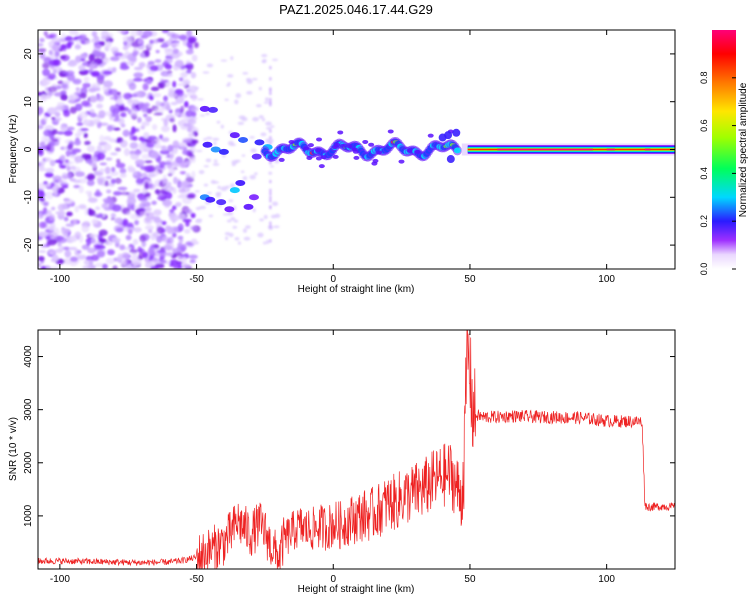 The image size is (750, 605). What do you see at coordinates (356, 589) in the screenshot?
I see `snr-x-label: Height of straight line (km)` at bounding box center [356, 589].